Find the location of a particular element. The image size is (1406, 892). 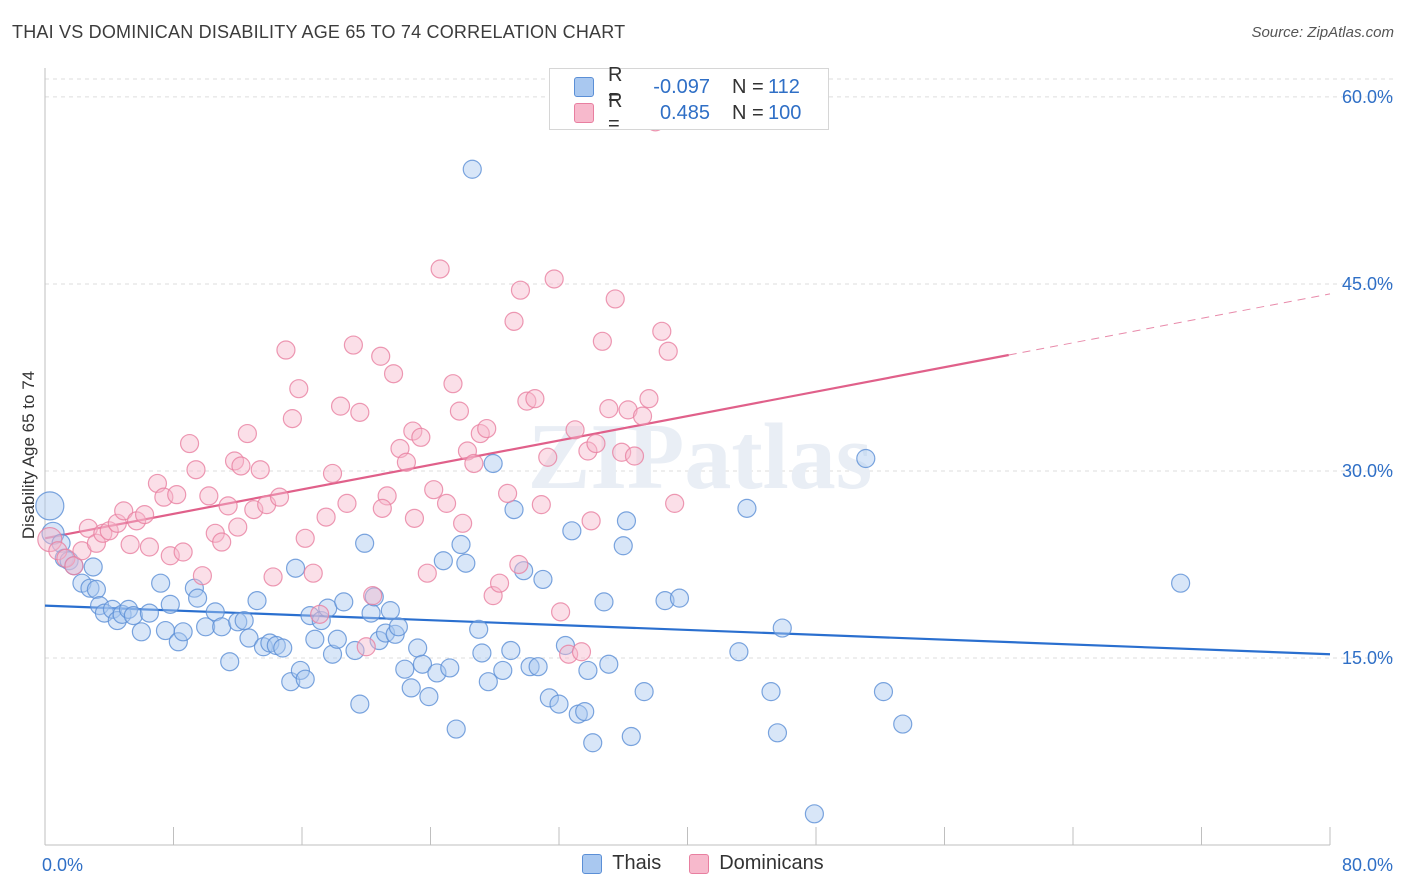

y-axis-label: Disability Age 65 to 74 is located at coordinates (28, 455).